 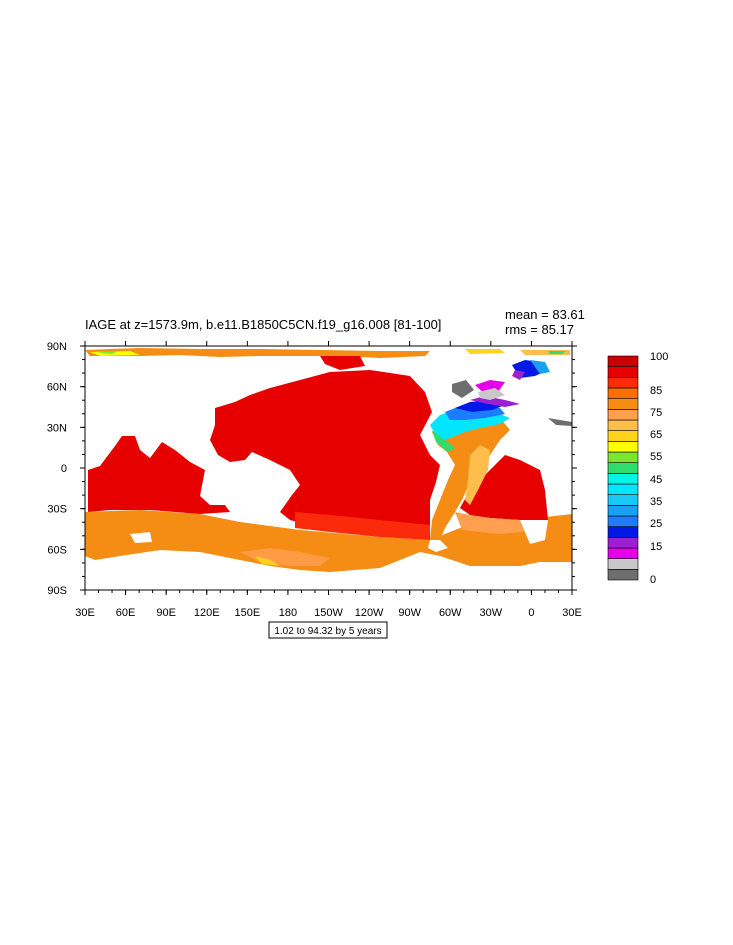 I want to click on x-tick-label: 60E, so click(x=126, y=613).